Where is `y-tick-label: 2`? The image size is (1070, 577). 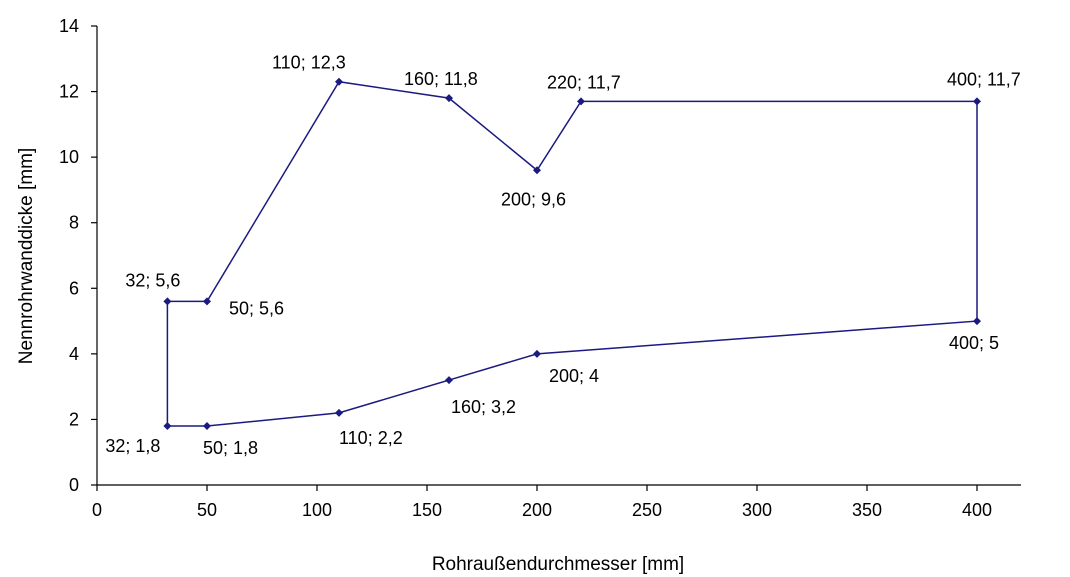 y-tick-label: 2 is located at coordinates (74, 419).